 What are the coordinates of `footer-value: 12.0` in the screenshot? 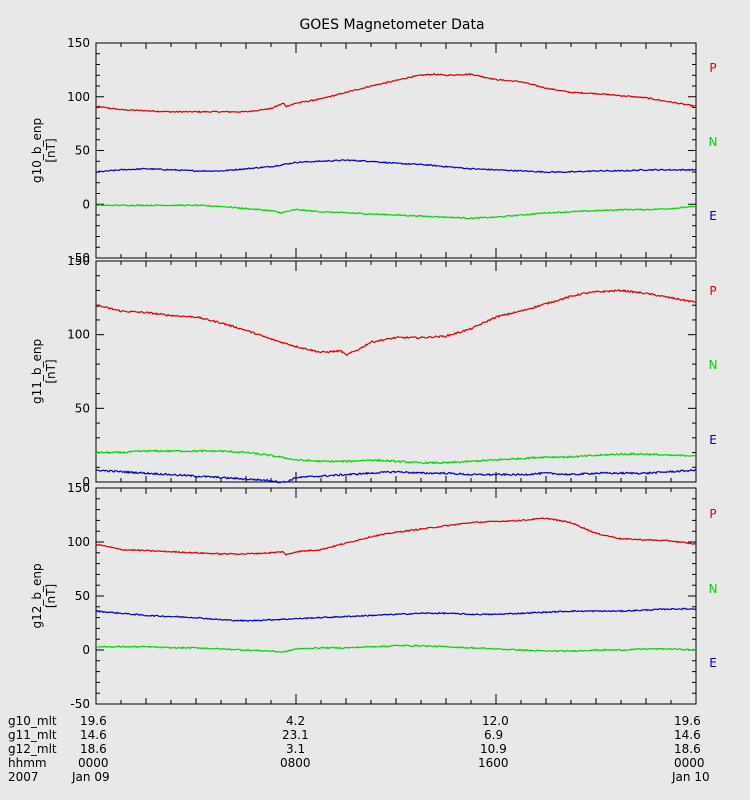 It's located at (495, 721).